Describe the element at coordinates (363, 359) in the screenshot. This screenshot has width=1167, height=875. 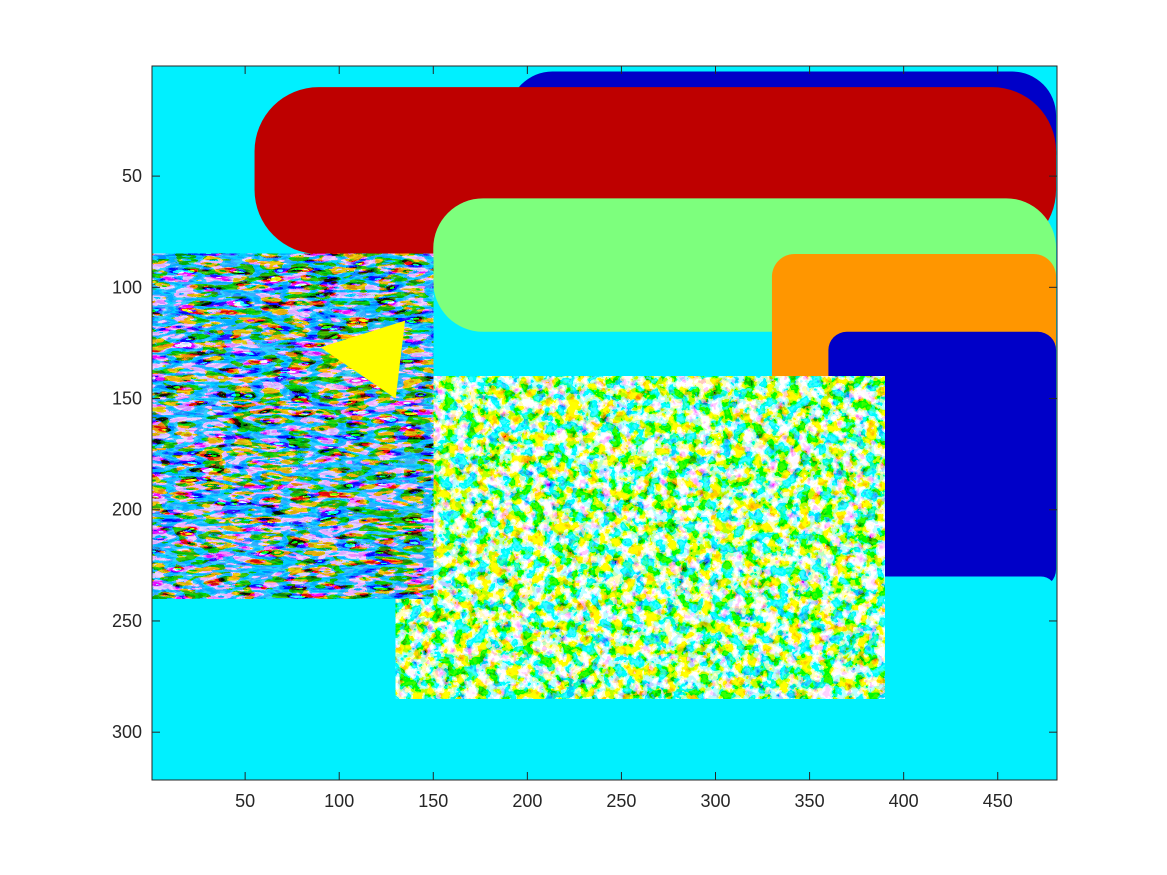
I see `region-yellow-highlight` at that location.